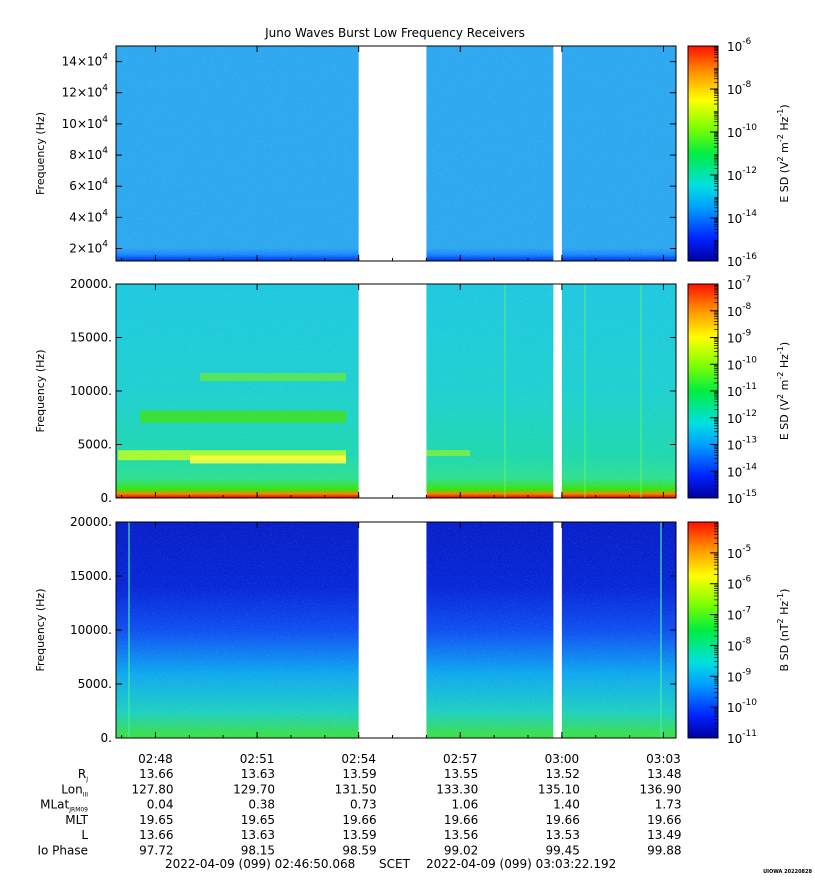  What do you see at coordinates (742, 260) in the screenshot?
I see `colorbar-tick-label: 10⁻¹⁶` at bounding box center [742, 260].